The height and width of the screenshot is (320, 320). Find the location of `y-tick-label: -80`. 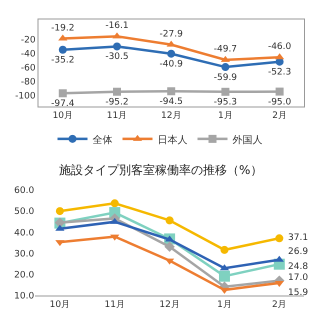

y-tick-label: -80 is located at coordinates (28, 82).